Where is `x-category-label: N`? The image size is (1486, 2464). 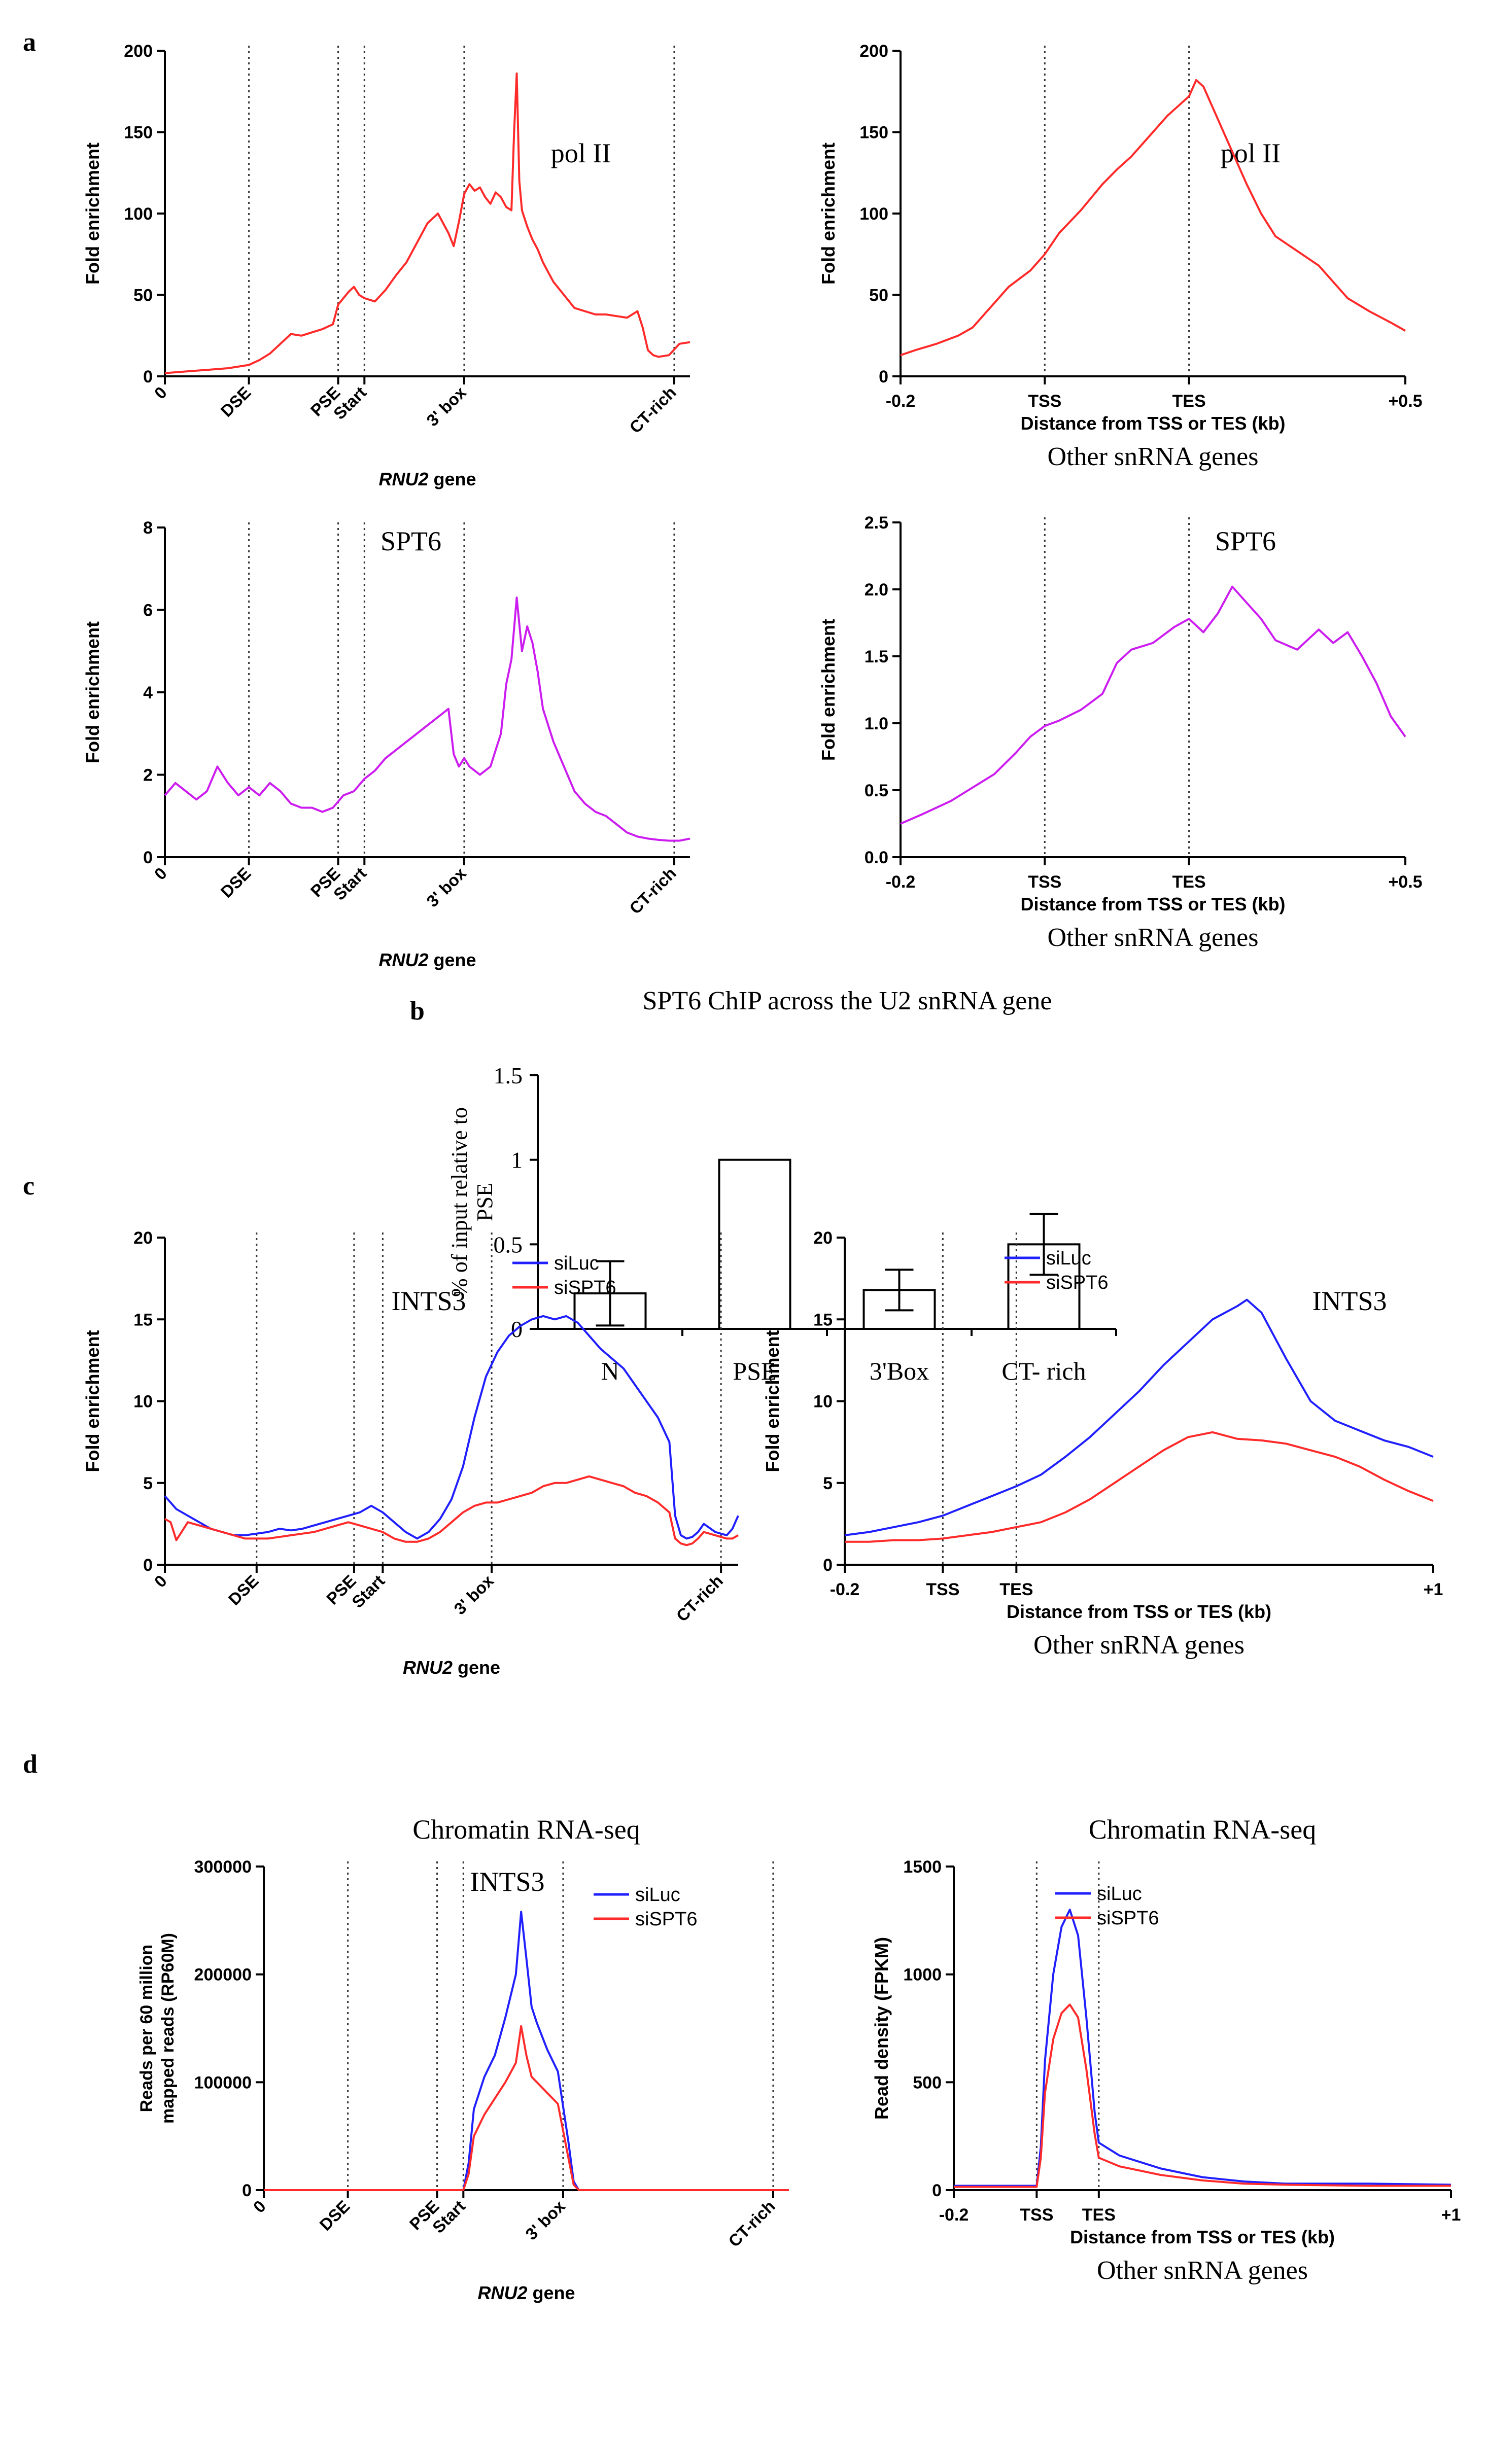
x-category-label: N is located at coordinates (610, 1371).